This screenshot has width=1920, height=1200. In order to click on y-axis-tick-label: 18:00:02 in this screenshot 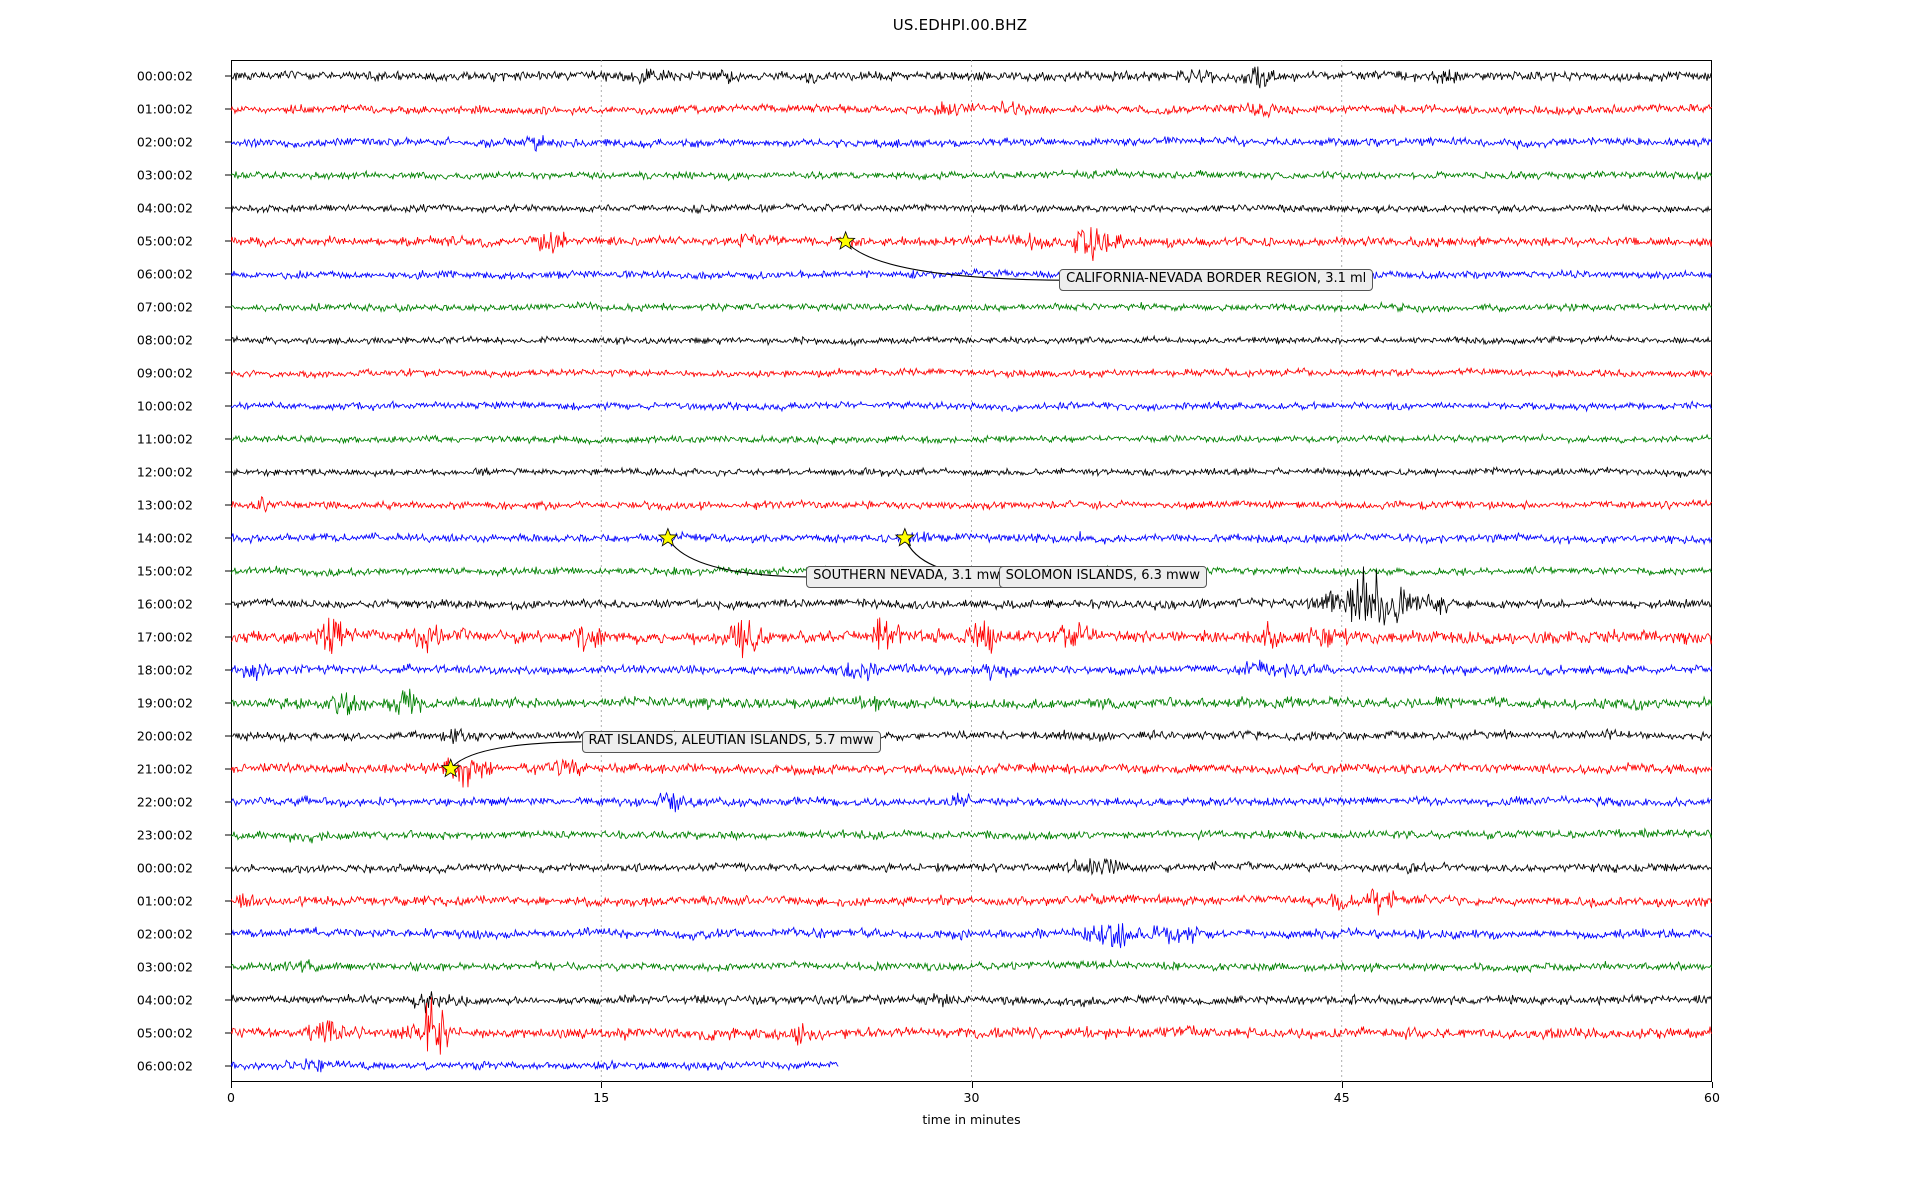, I will do `click(164, 670)`.